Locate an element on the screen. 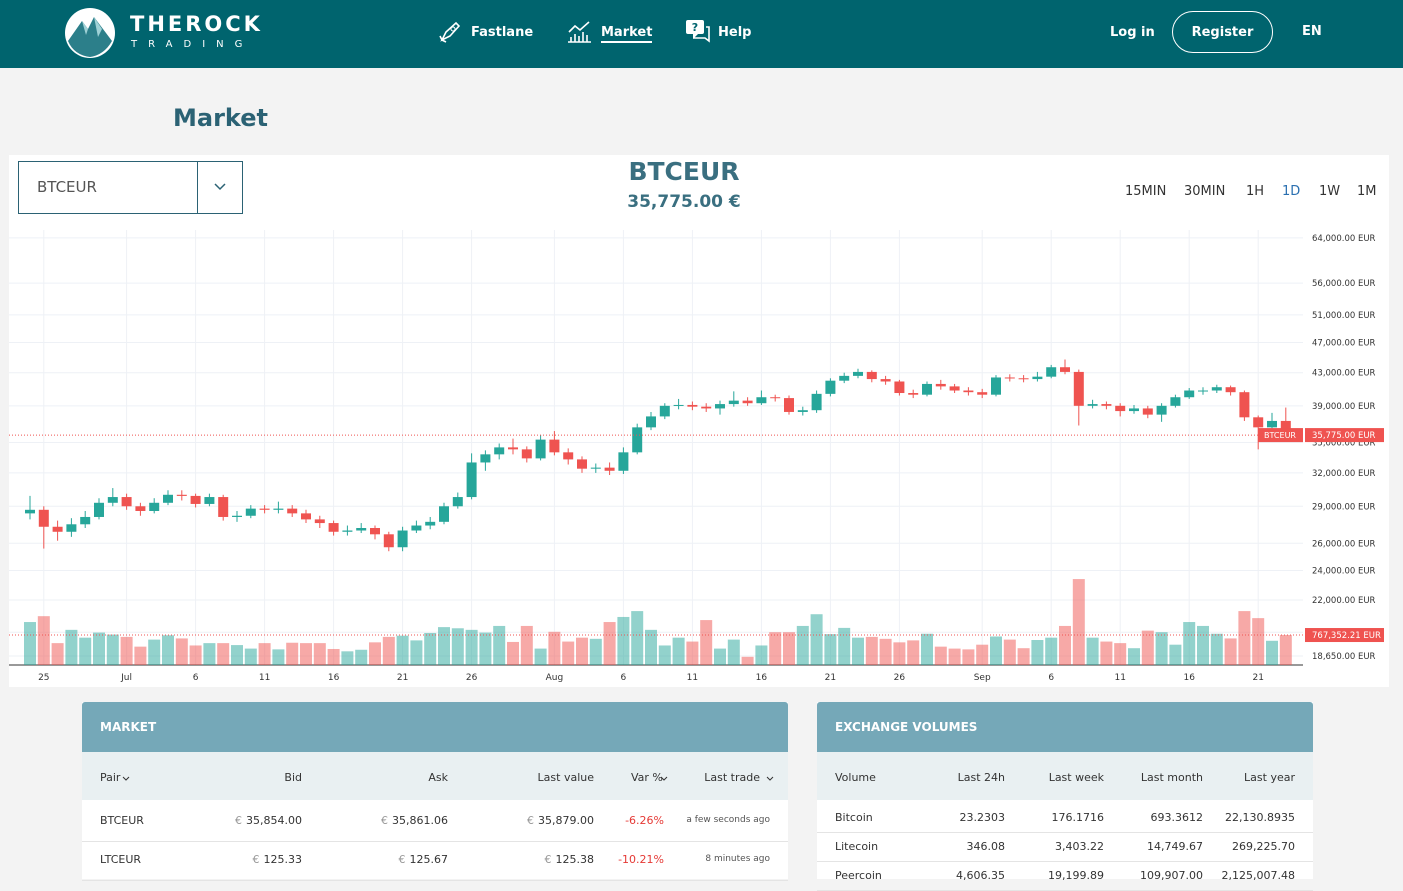 The height and width of the screenshot is (891, 1403). volume-cell: 4,606.35 is located at coordinates (980, 875).